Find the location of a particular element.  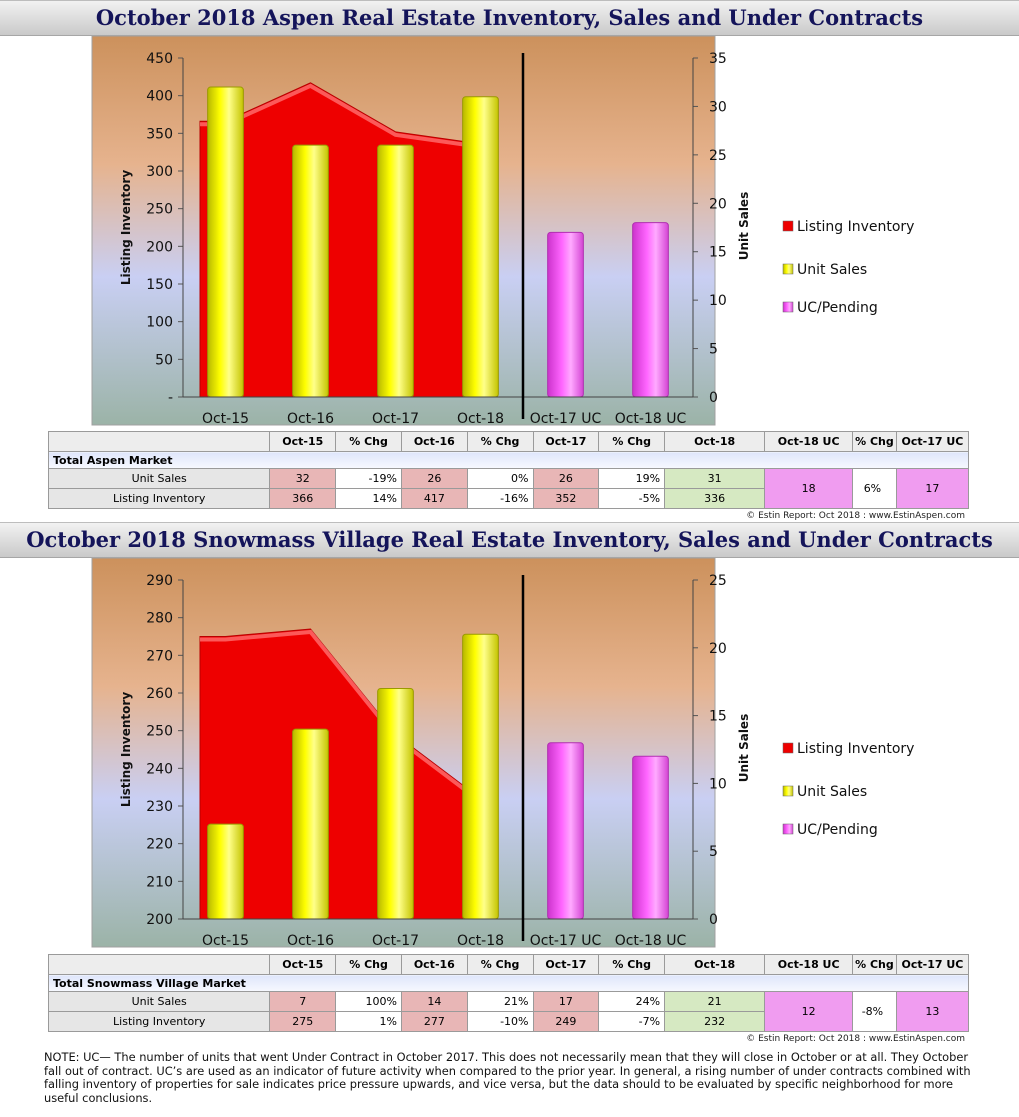

right-axis-tick-label: 20 is located at coordinates (718, 649).